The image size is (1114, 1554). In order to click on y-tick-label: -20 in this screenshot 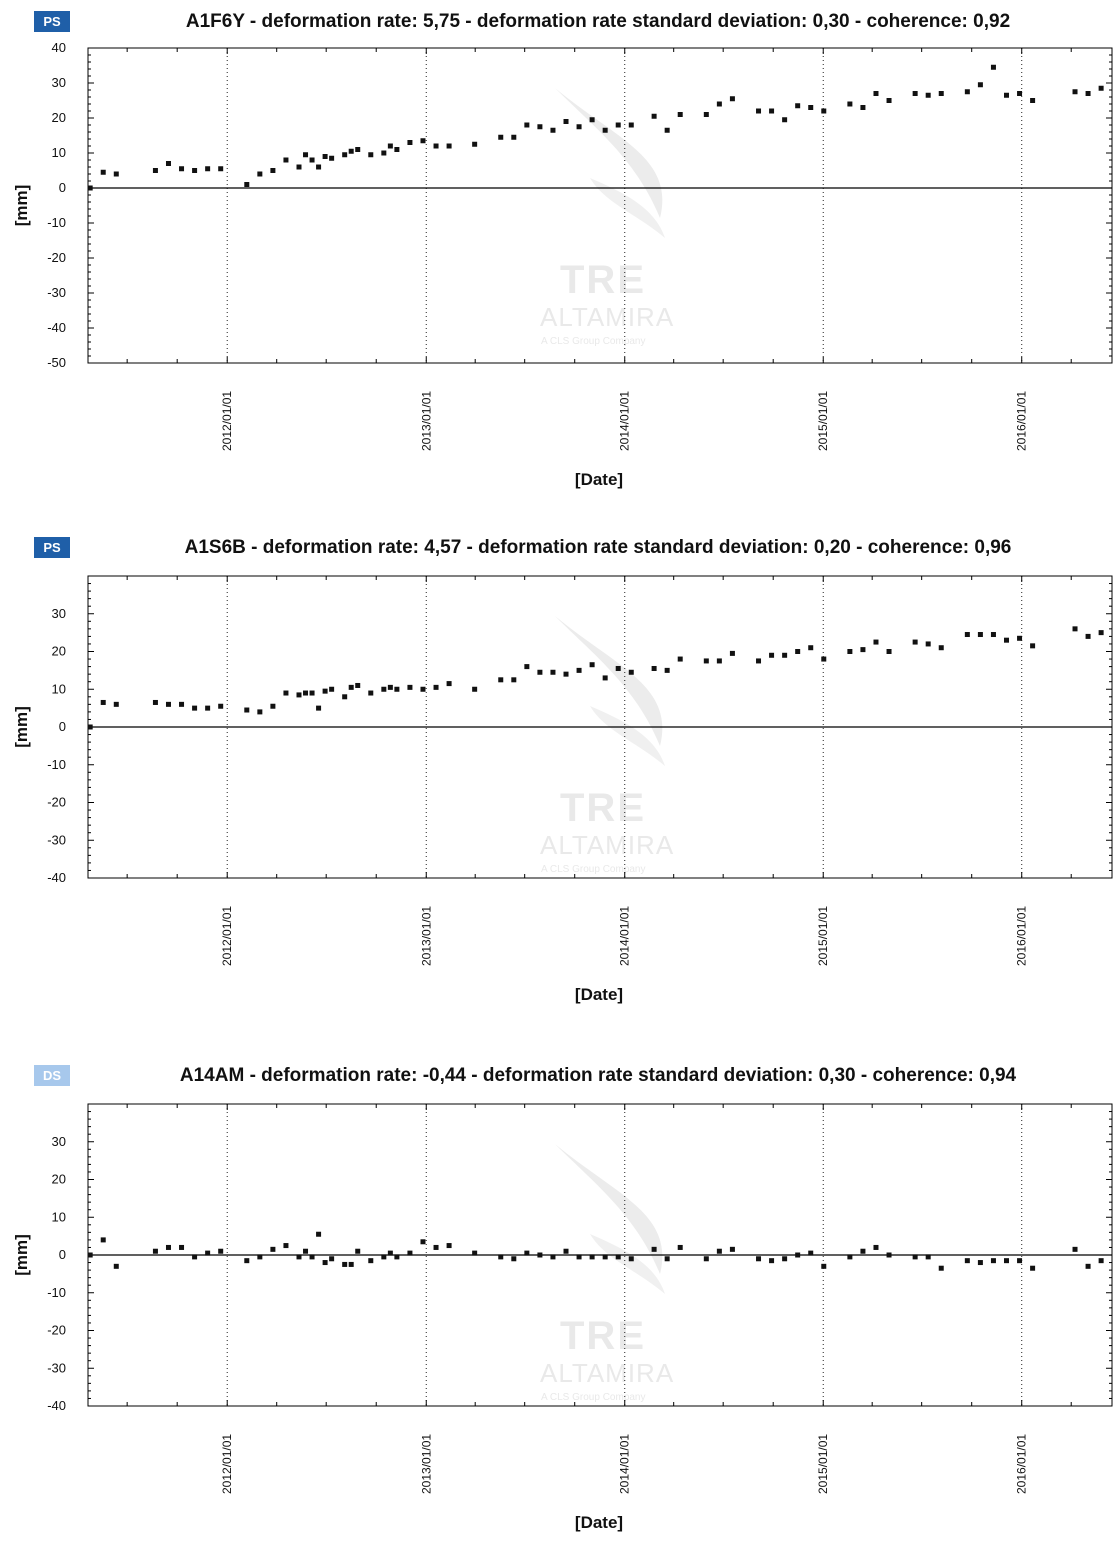, I will do `click(56, 257)`.